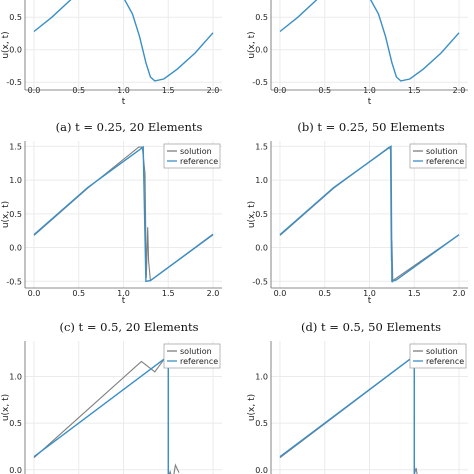 The width and height of the screenshot is (474, 474). I want to click on caption-b: (b) t = 0.25, 50 Elements, so click(370, 127).